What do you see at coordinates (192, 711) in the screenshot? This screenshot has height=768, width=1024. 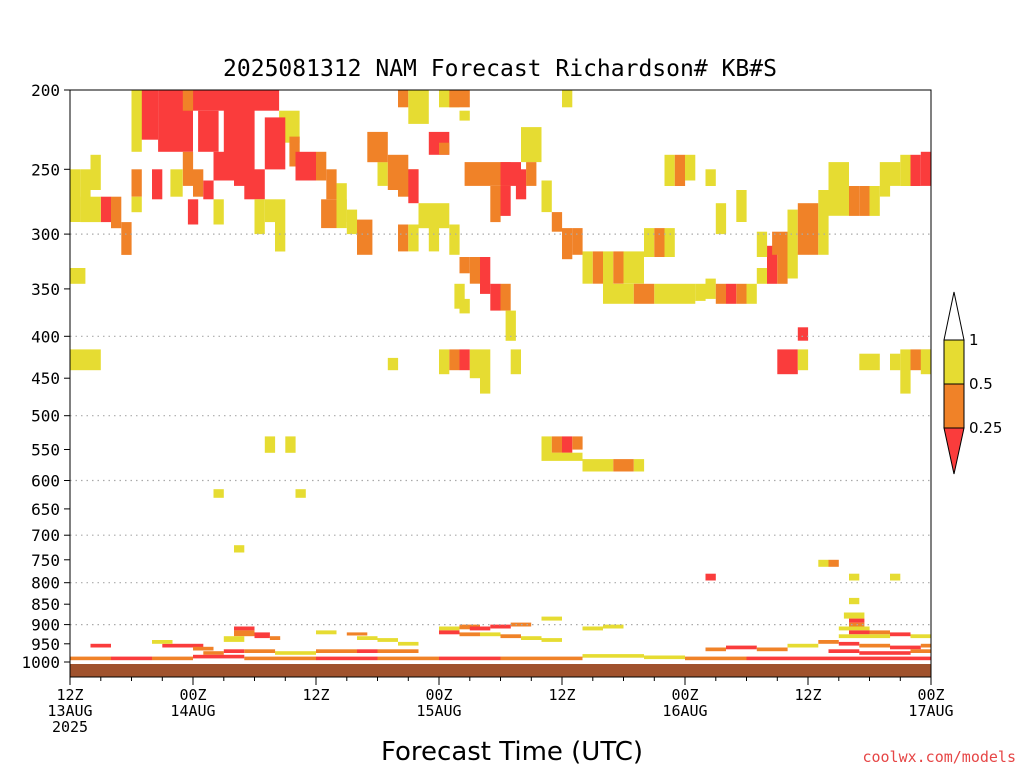 I see `x-tick-label: 14AUG` at bounding box center [192, 711].